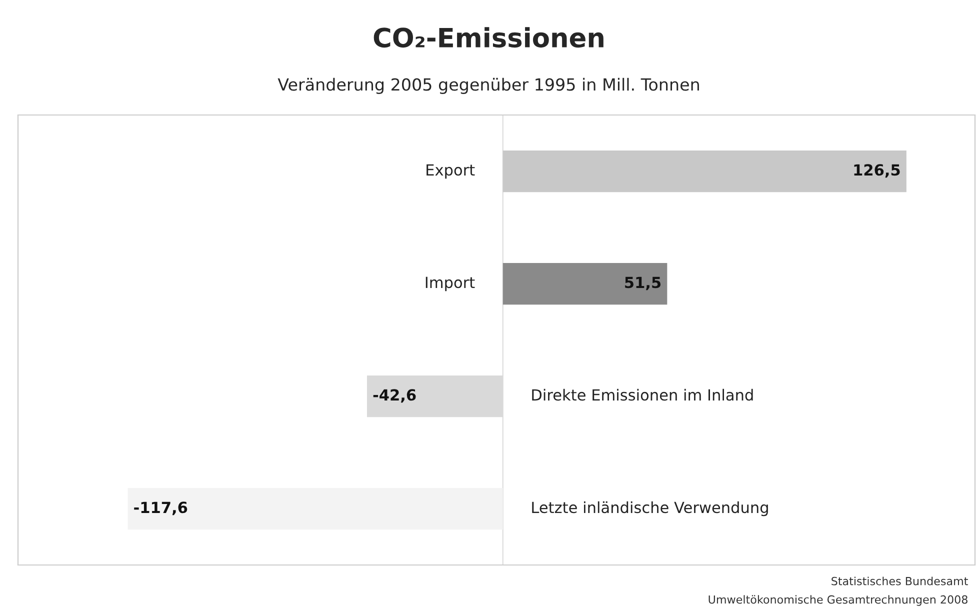 The image size is (978, 614). I want to click on data-label: 51,5, so click(643, 283).